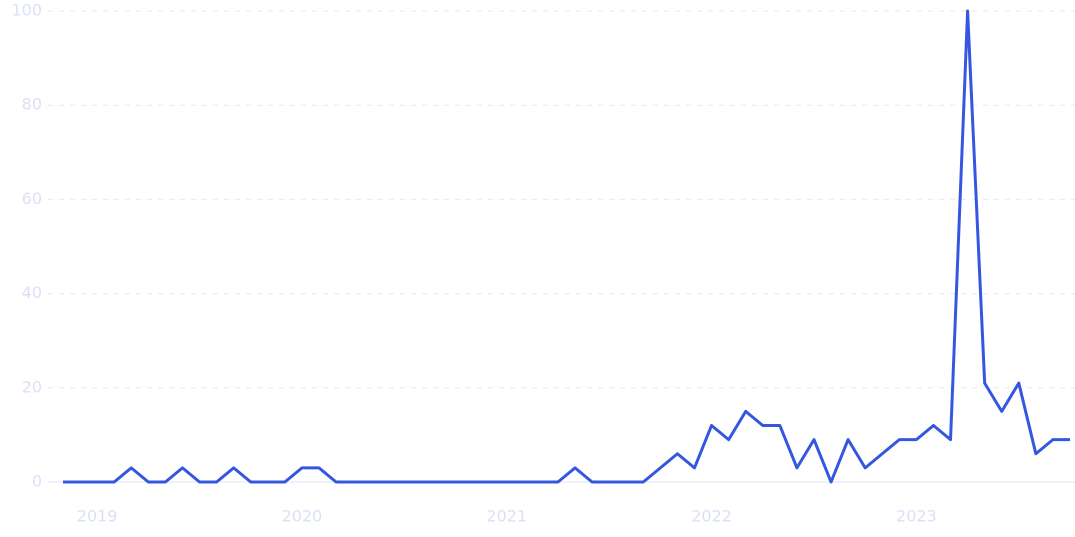 The image size is (1075, 537). What do you see at coordinates (97, 516) in the screenshot?
I see `x-tick-label: 2019` at bounding box center [97, 516].